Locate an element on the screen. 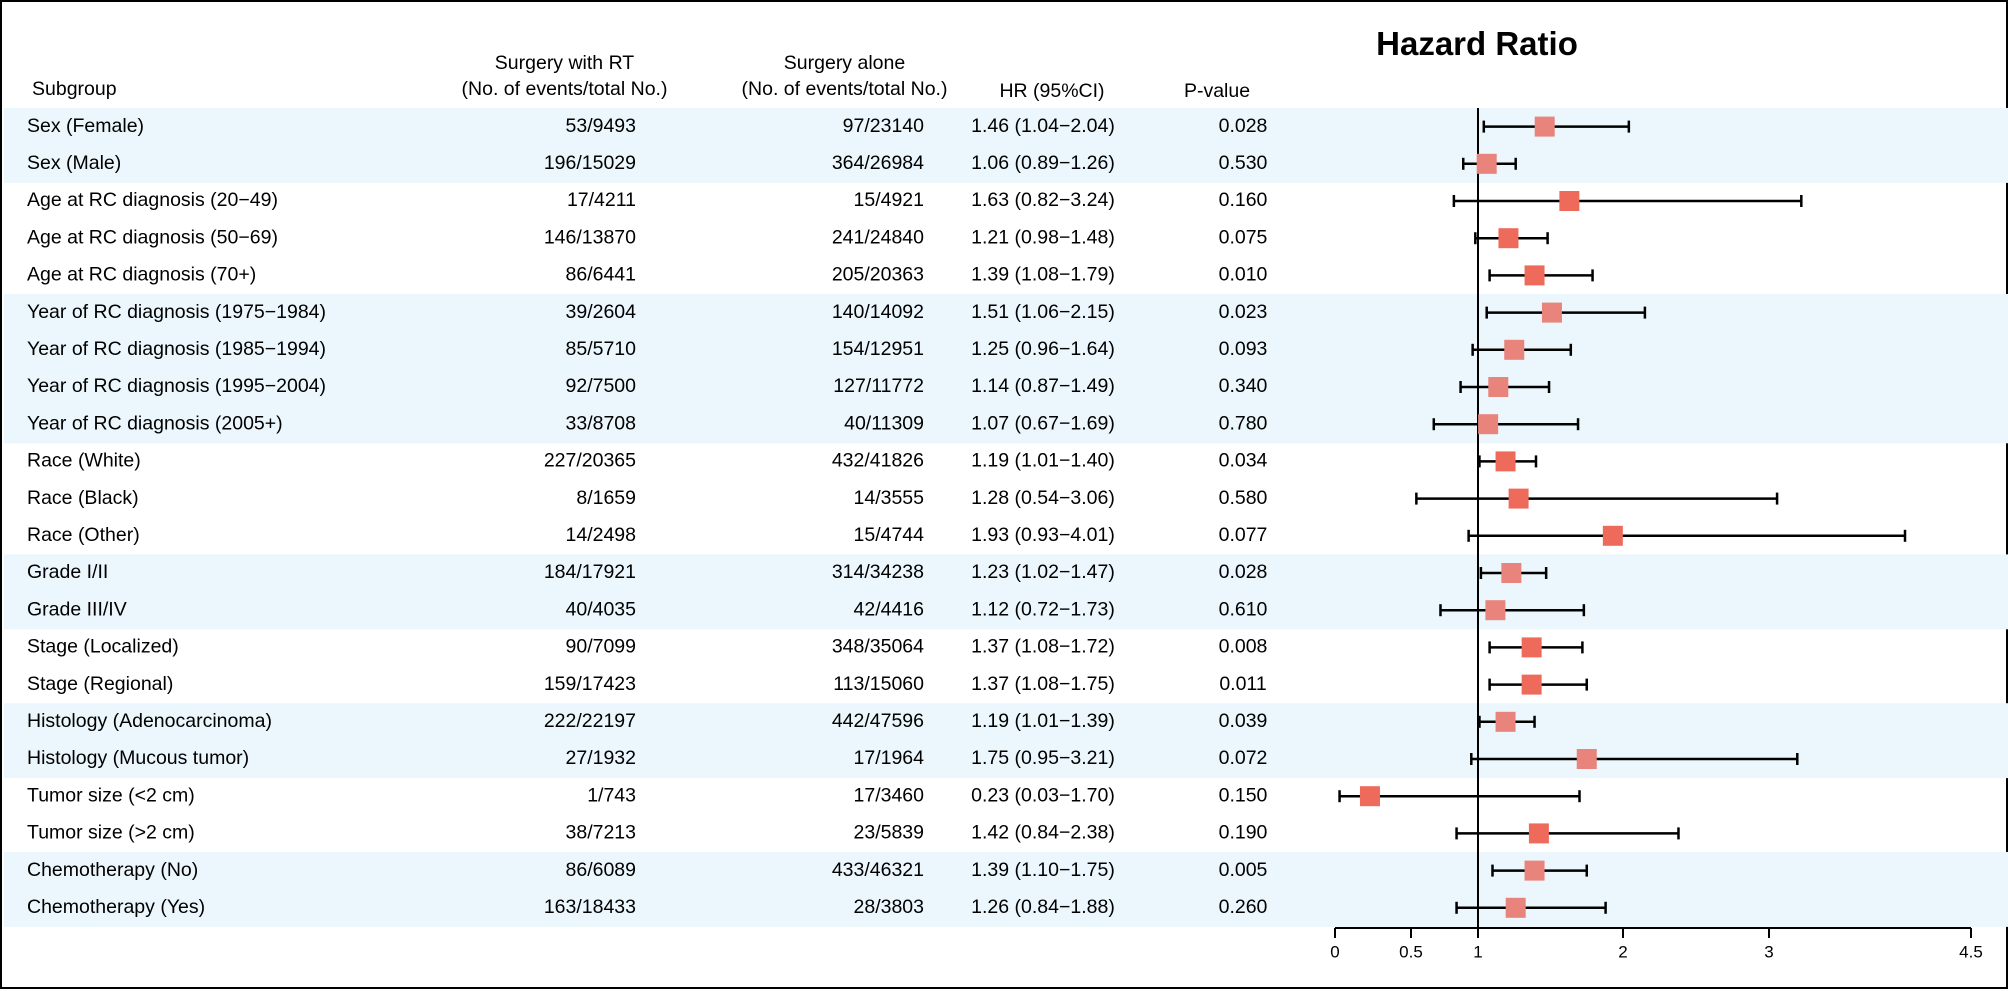 The image size is (2008, 991). hr-ci-value: 1.39 (1.10−1.75) is located at coordinates (1043, 870).